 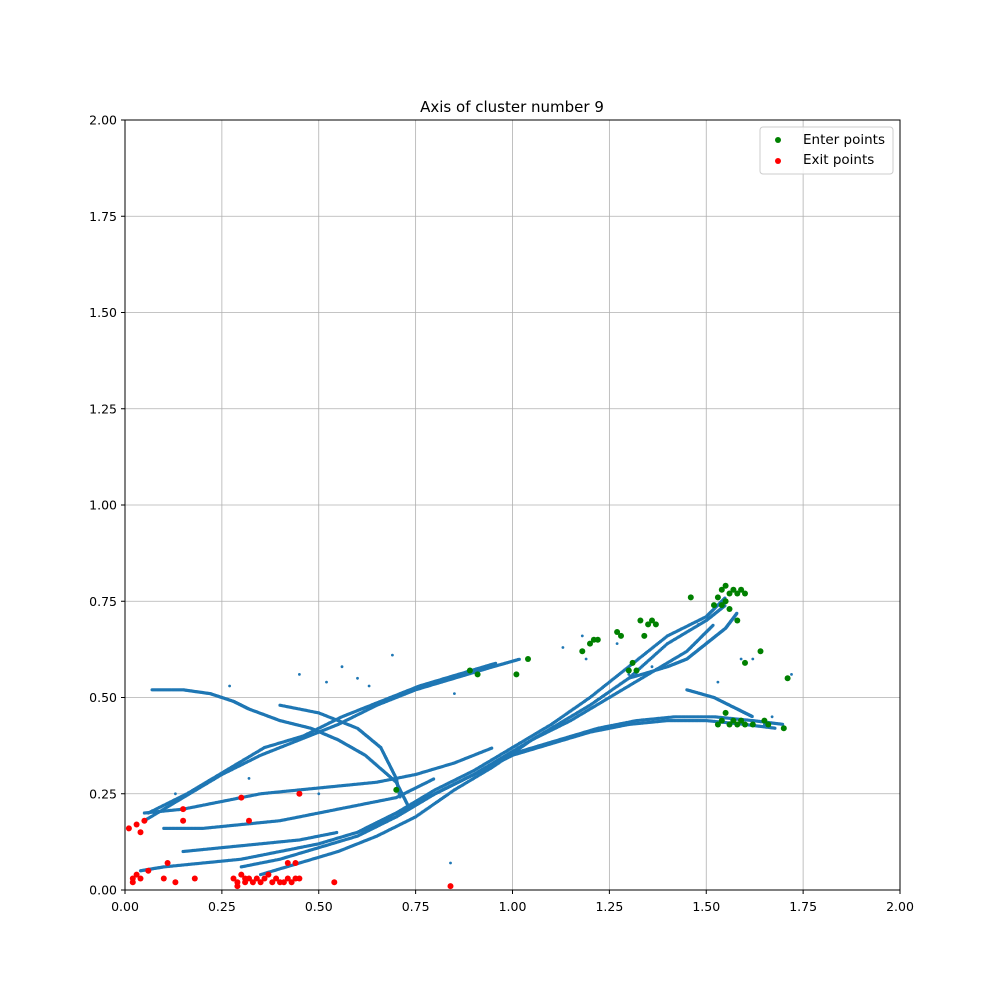 I want to click on y-tick-label: 1.50, so click(x=103, y=312).